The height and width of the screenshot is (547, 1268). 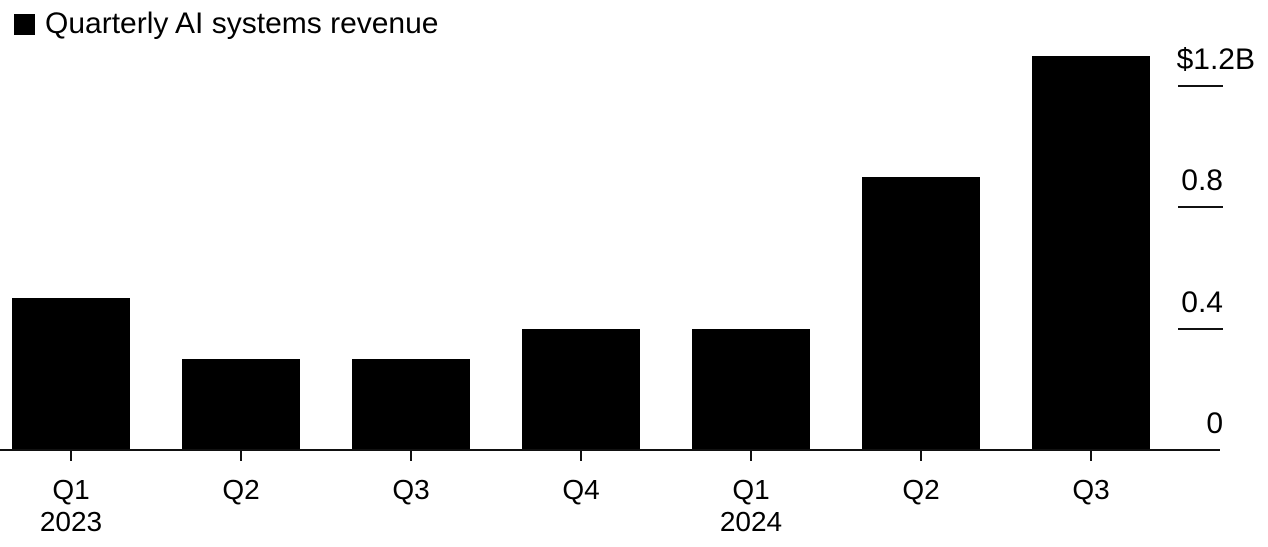 What do you see at coordinates (71, 521) in the screenshot?
I see `year-label-2023: 2023` at bounding box center [71, 521].